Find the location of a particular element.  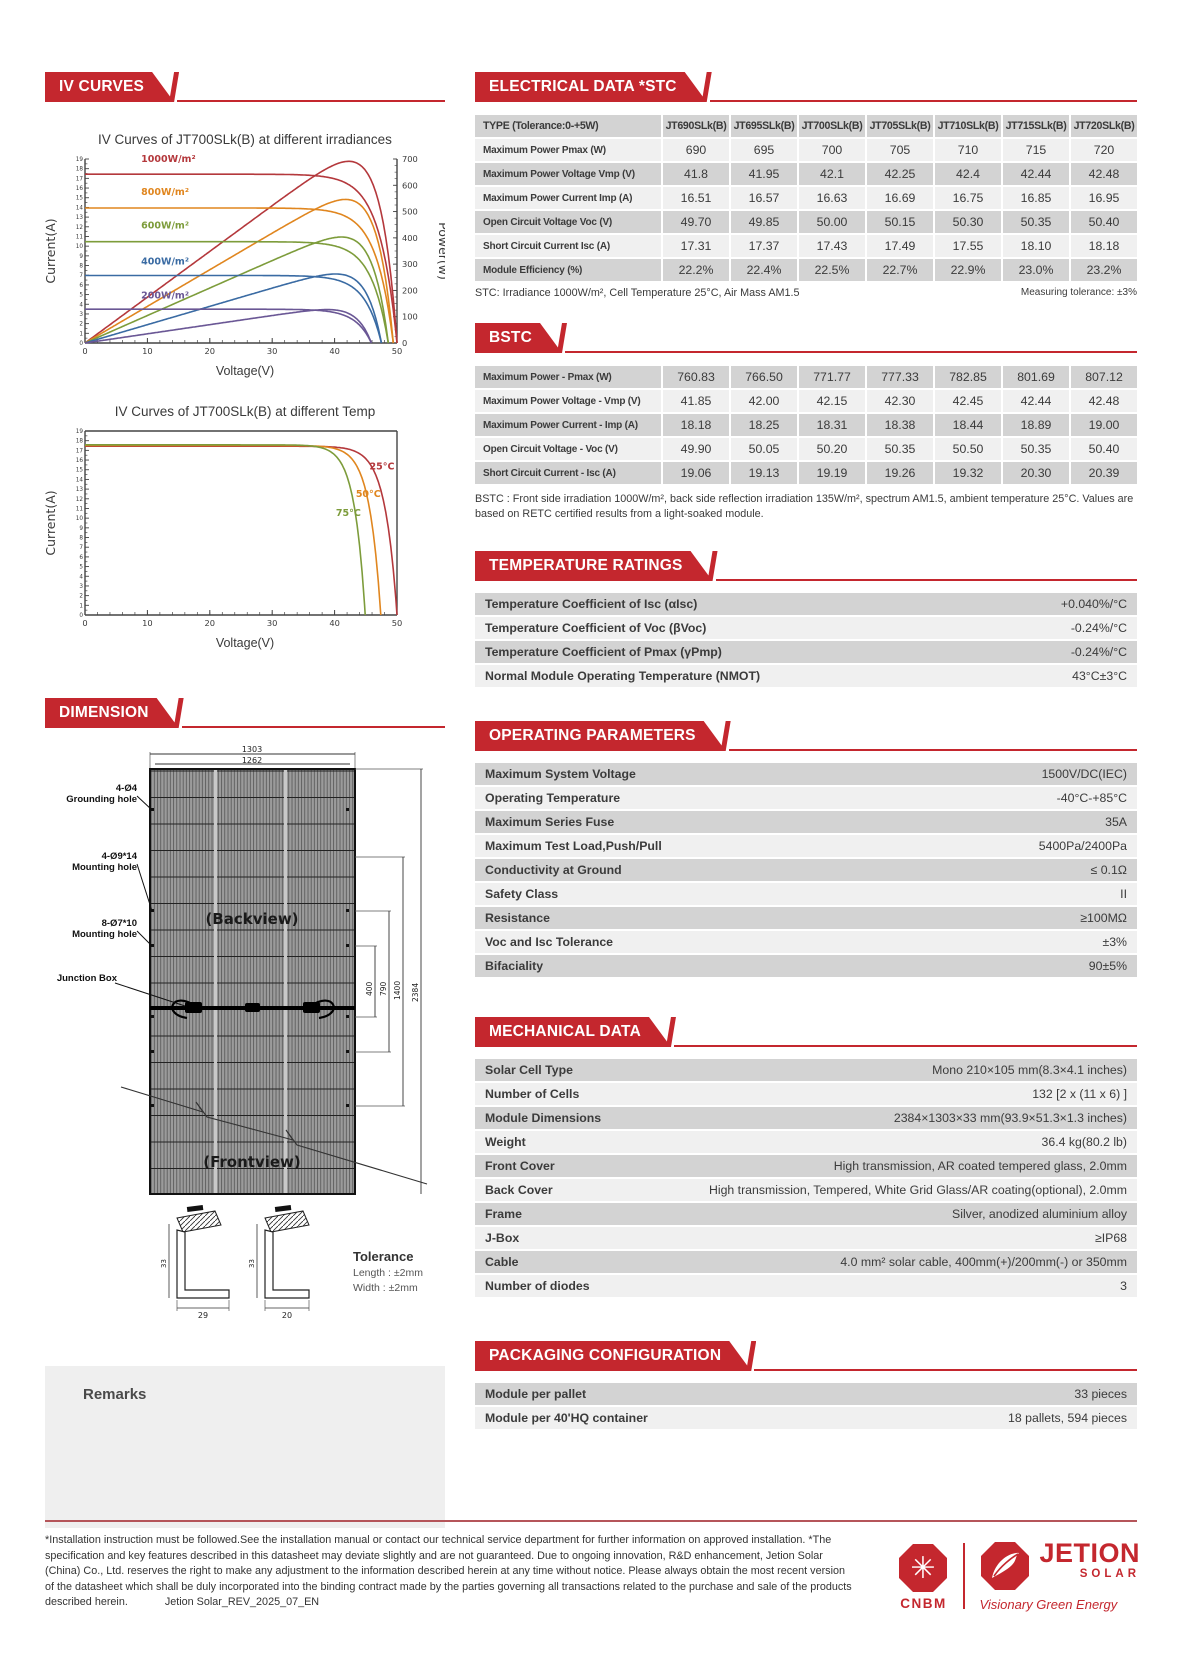

dimension-drawing: (Backview) (Frontview) 1303 1262 is located at coordinates (245, 1039).